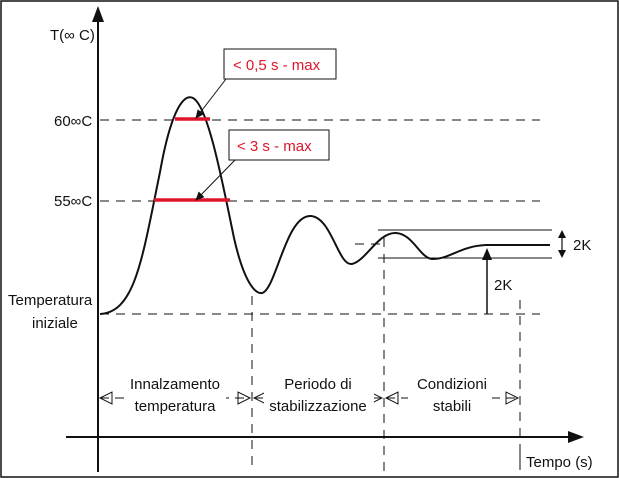 The width and height of the screenshot is (619, 478). I want to click on y-tick-55: 55∞C, so click(73, 201).